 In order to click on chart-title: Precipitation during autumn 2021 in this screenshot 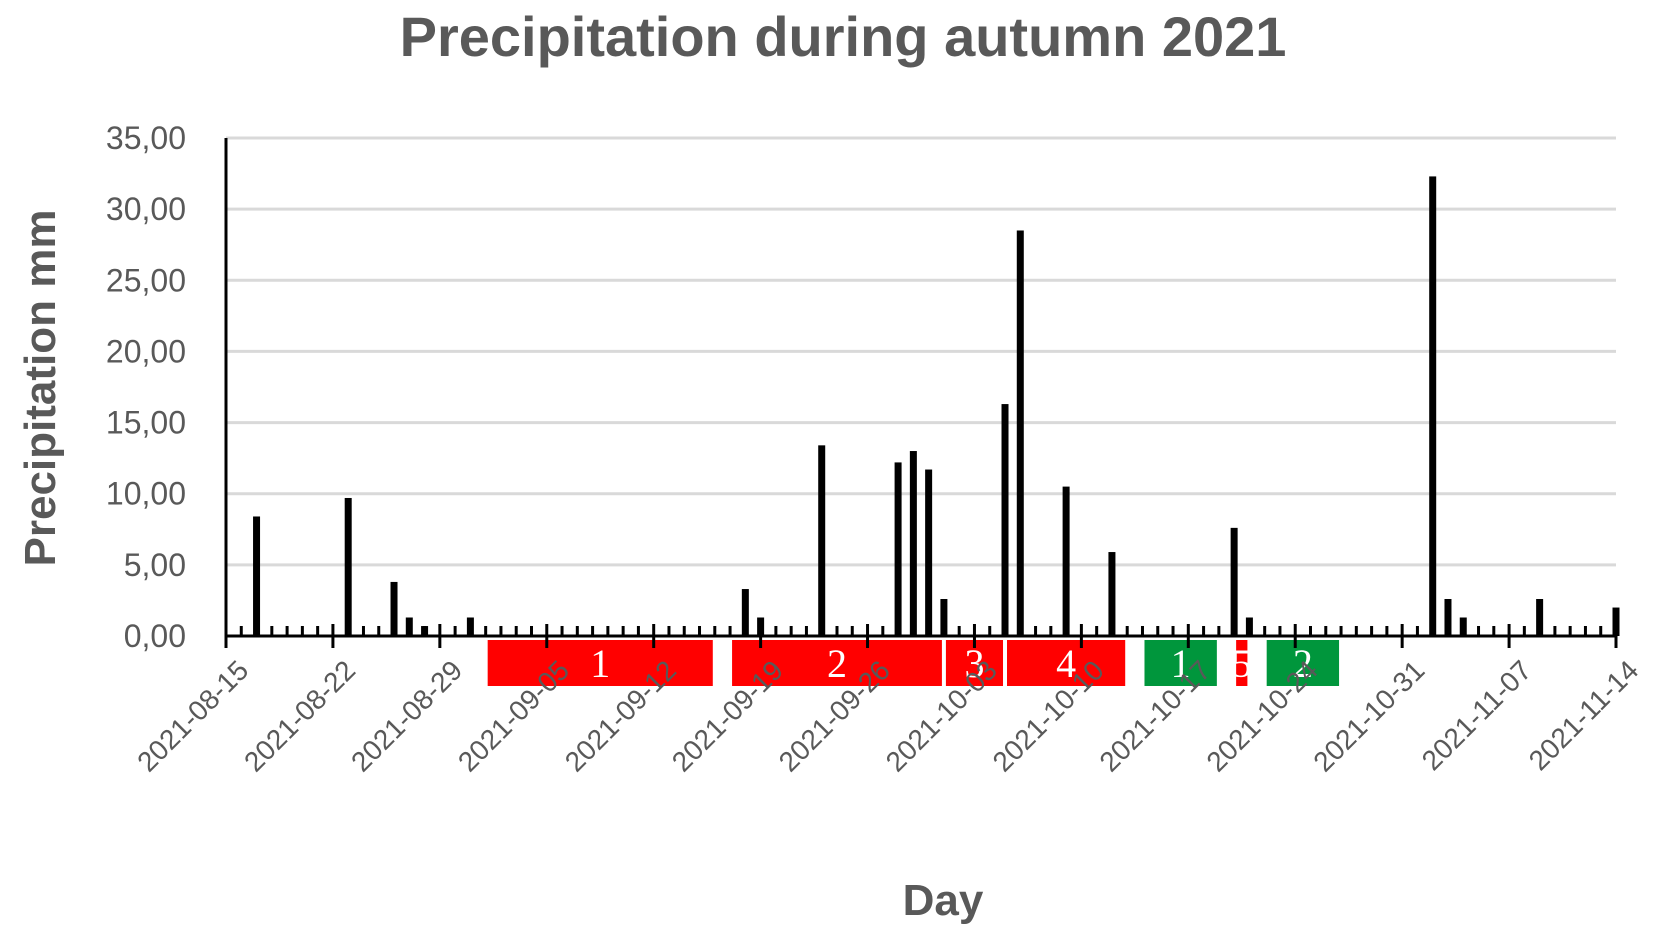, I will do `click(843, 36)`.